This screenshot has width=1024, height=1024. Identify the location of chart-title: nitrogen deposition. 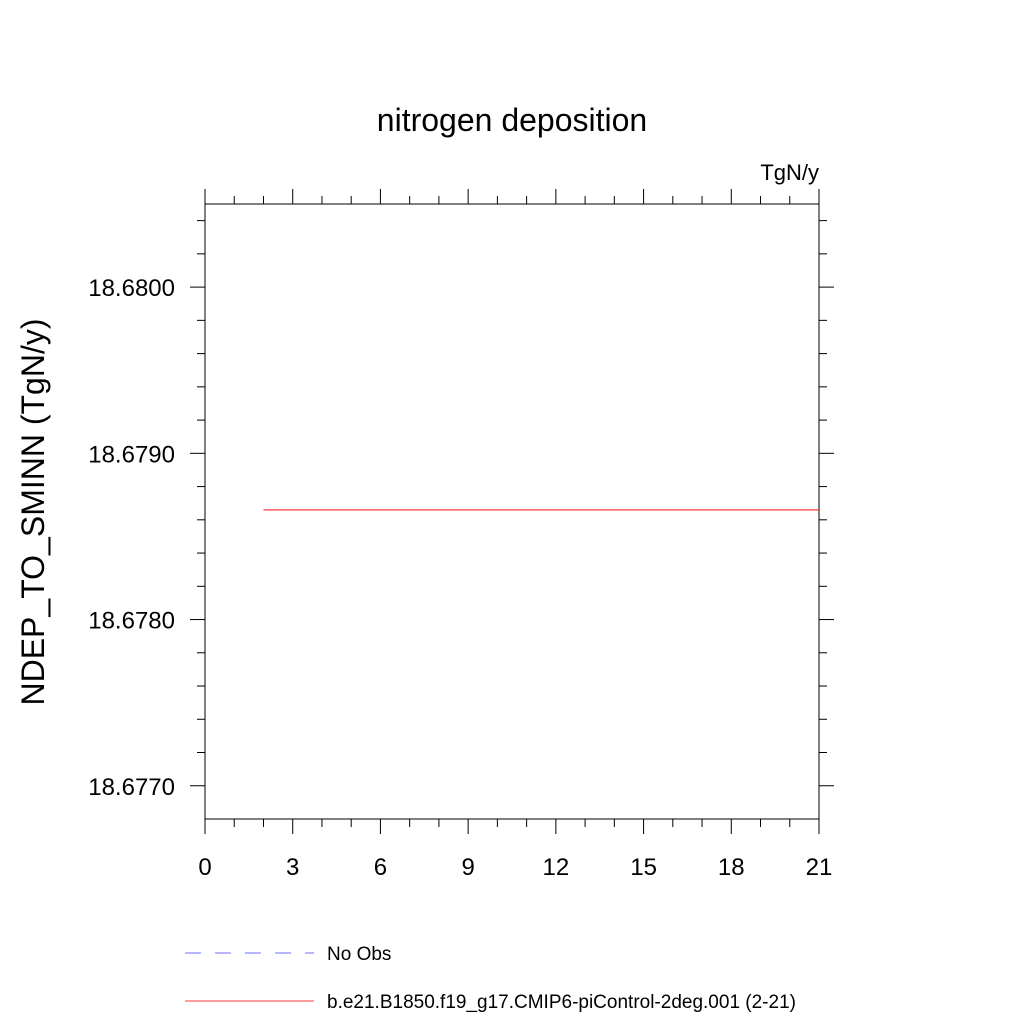
(512, 120).